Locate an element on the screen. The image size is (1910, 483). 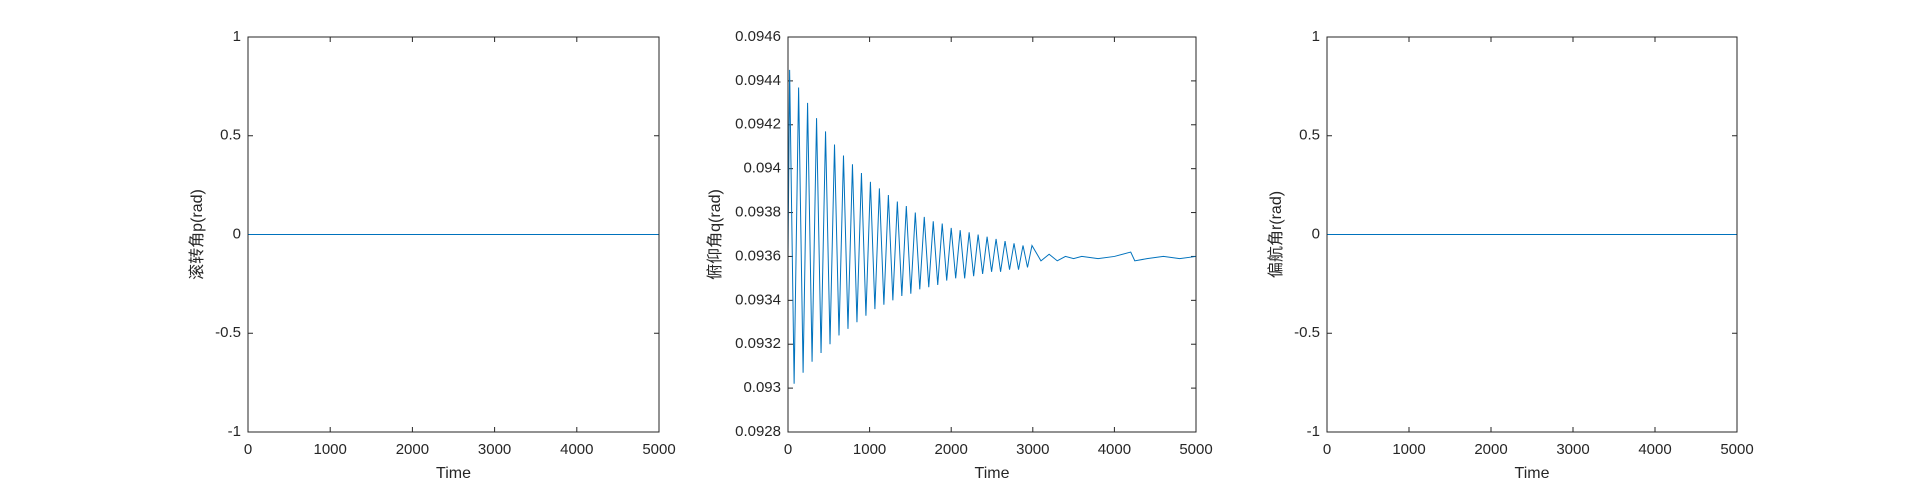
y-axis-label: 滚转角p(rad) is located at coordinates (197, 234).